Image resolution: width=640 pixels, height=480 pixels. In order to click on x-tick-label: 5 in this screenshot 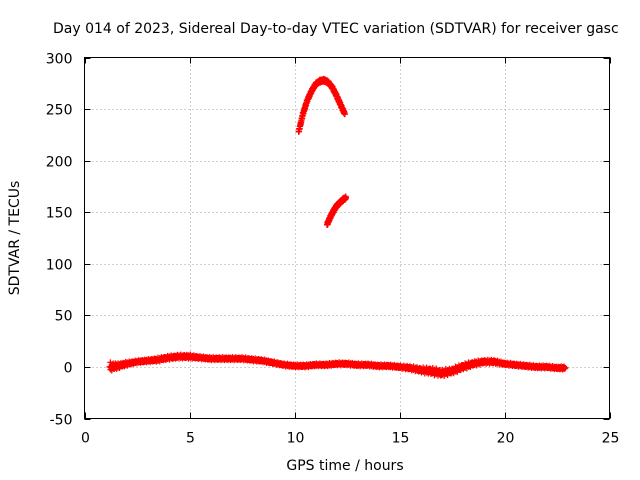, I will do `click(190, 439)`.